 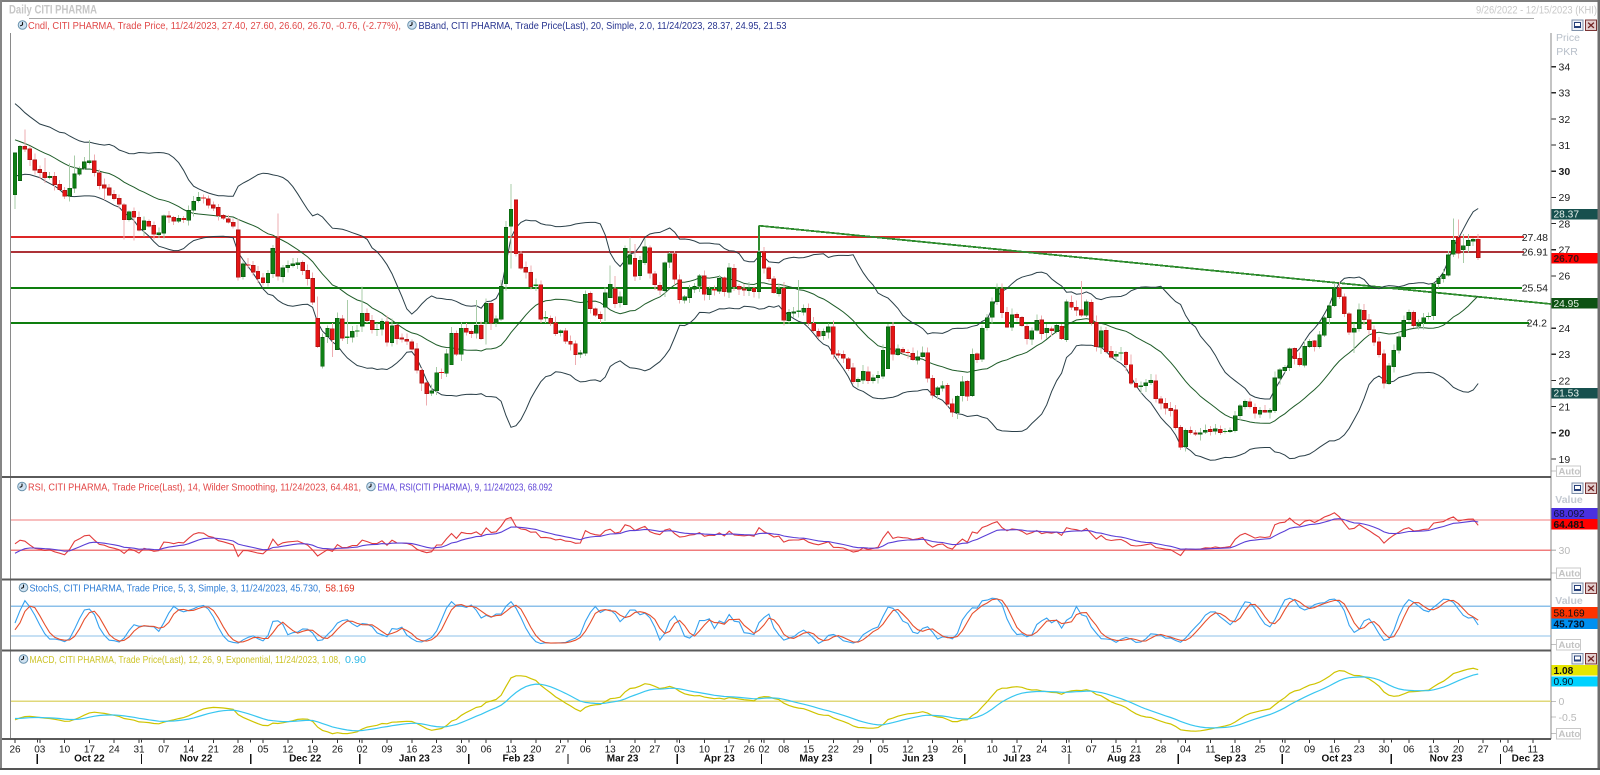 I want to click on svg-text: Oct 22, so click(x=89, y=759).